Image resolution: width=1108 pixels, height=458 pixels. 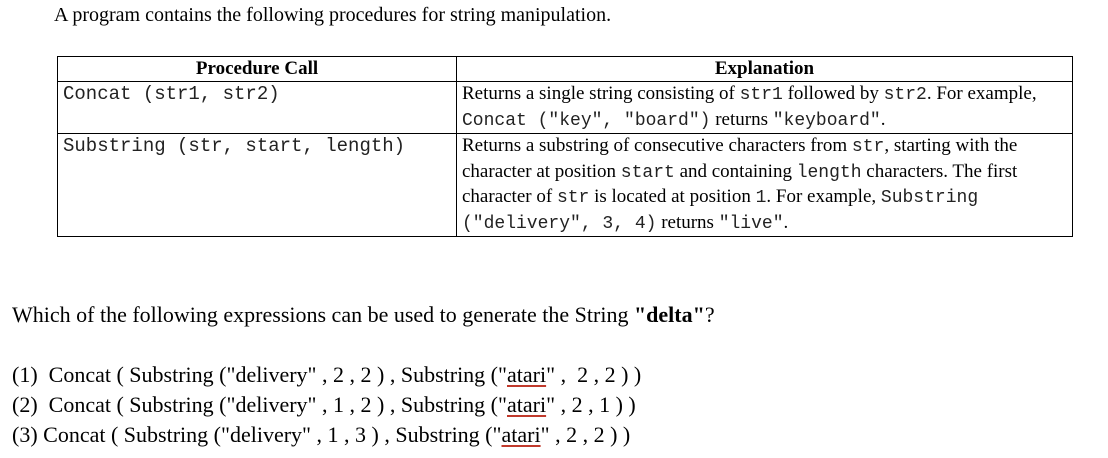 I want to click on question-target-string: "delta", so click(x=669, y=314).